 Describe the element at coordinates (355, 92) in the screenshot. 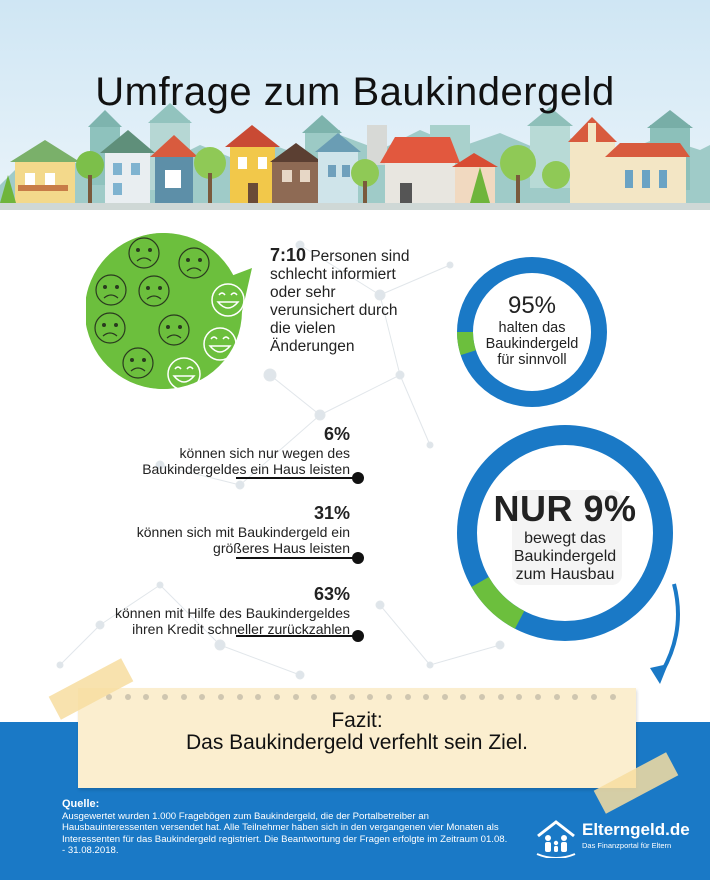

I see `page-title: Umfrage zum Baukindergeld` at that location.